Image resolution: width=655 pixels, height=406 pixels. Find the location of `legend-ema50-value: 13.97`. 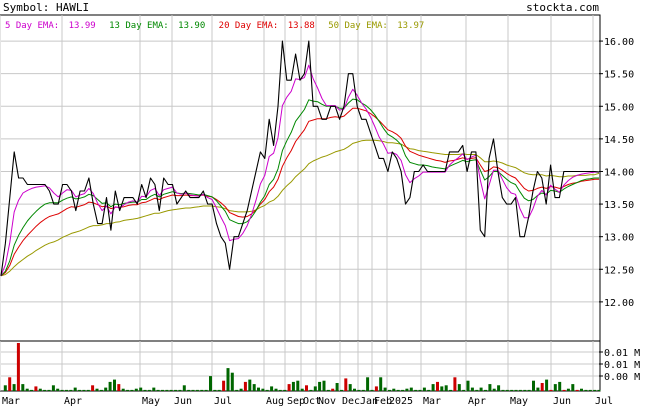

legend-ema50-value: 13.97 is located at coordinates (410, 26).